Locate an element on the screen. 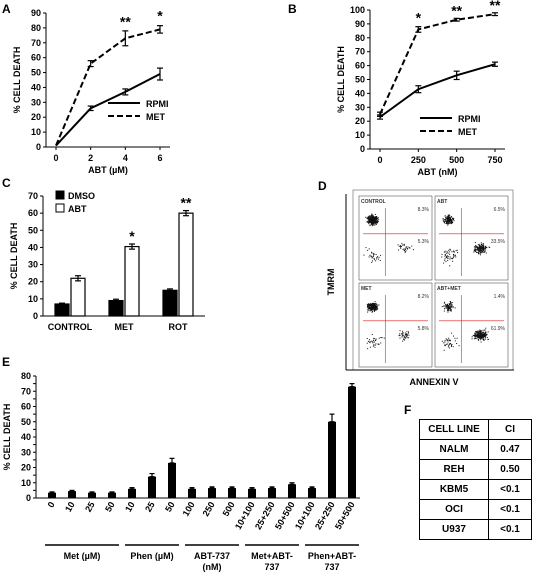 The image size is (542, 584). group-label: ABT-737 (nM) is located at coordinates (212, 561).